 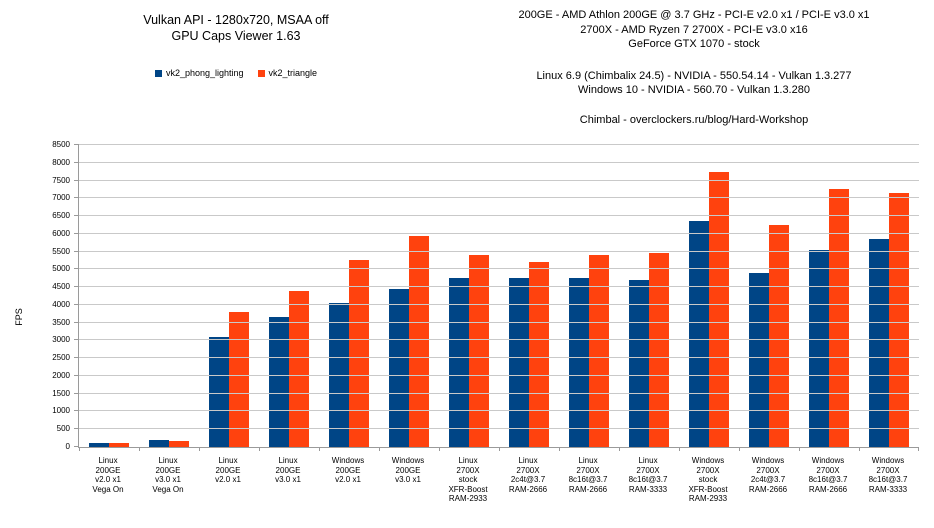 What do you see at coordinates (67, 446) in the screenshot?
I see `y-tick-label-0: 0` at bounding box center [67, 446].